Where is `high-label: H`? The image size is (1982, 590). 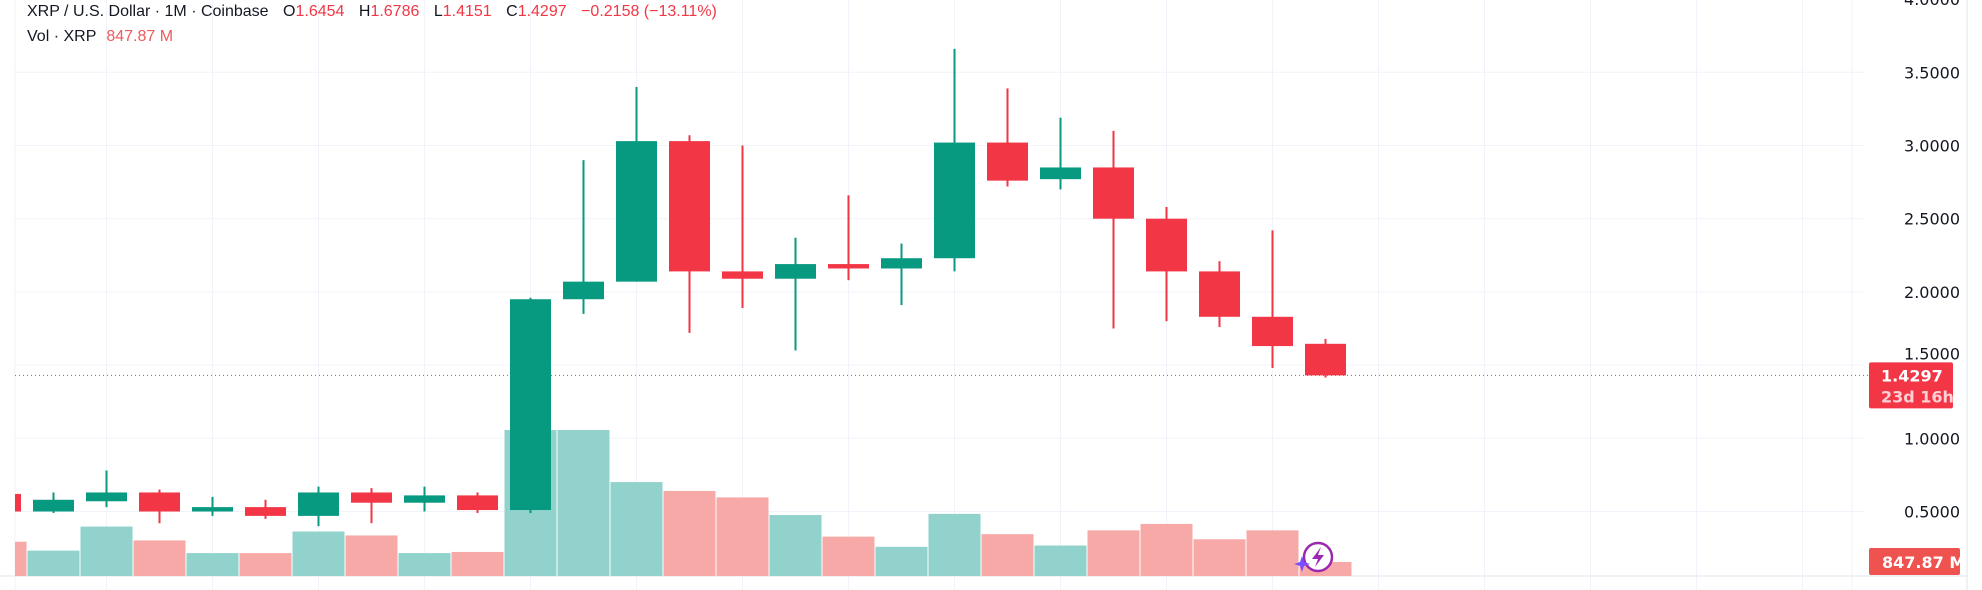
high-label: H is located at coordinates (364, 11).